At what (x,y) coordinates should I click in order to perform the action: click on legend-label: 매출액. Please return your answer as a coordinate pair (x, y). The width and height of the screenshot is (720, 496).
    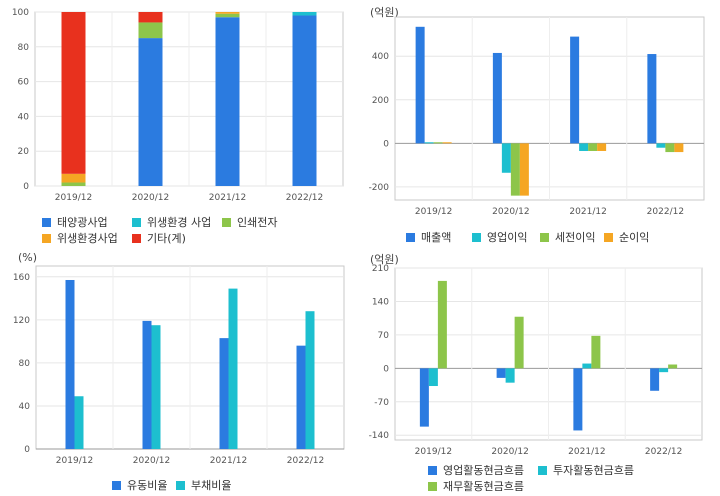
    Looking at the image, I should click on (436, 237).